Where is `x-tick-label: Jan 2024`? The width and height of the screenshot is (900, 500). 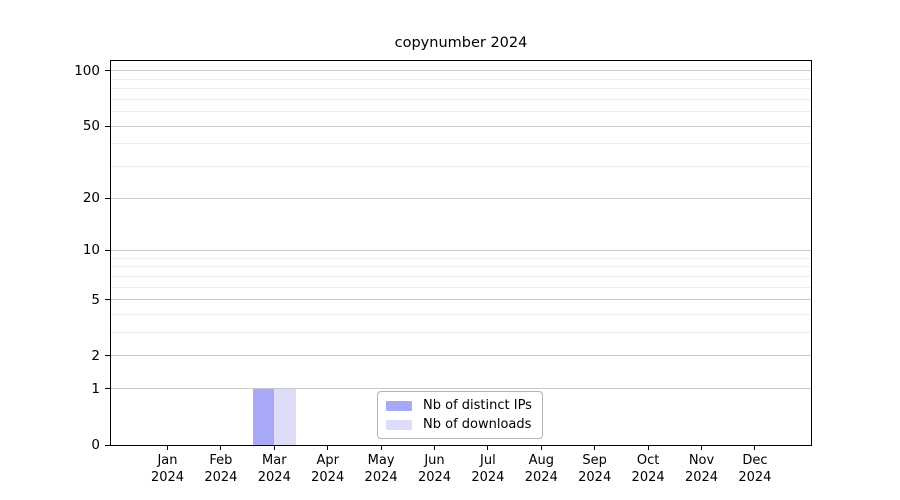 x-tick-label: Jan 2024 is located at coordinates (167, 469).